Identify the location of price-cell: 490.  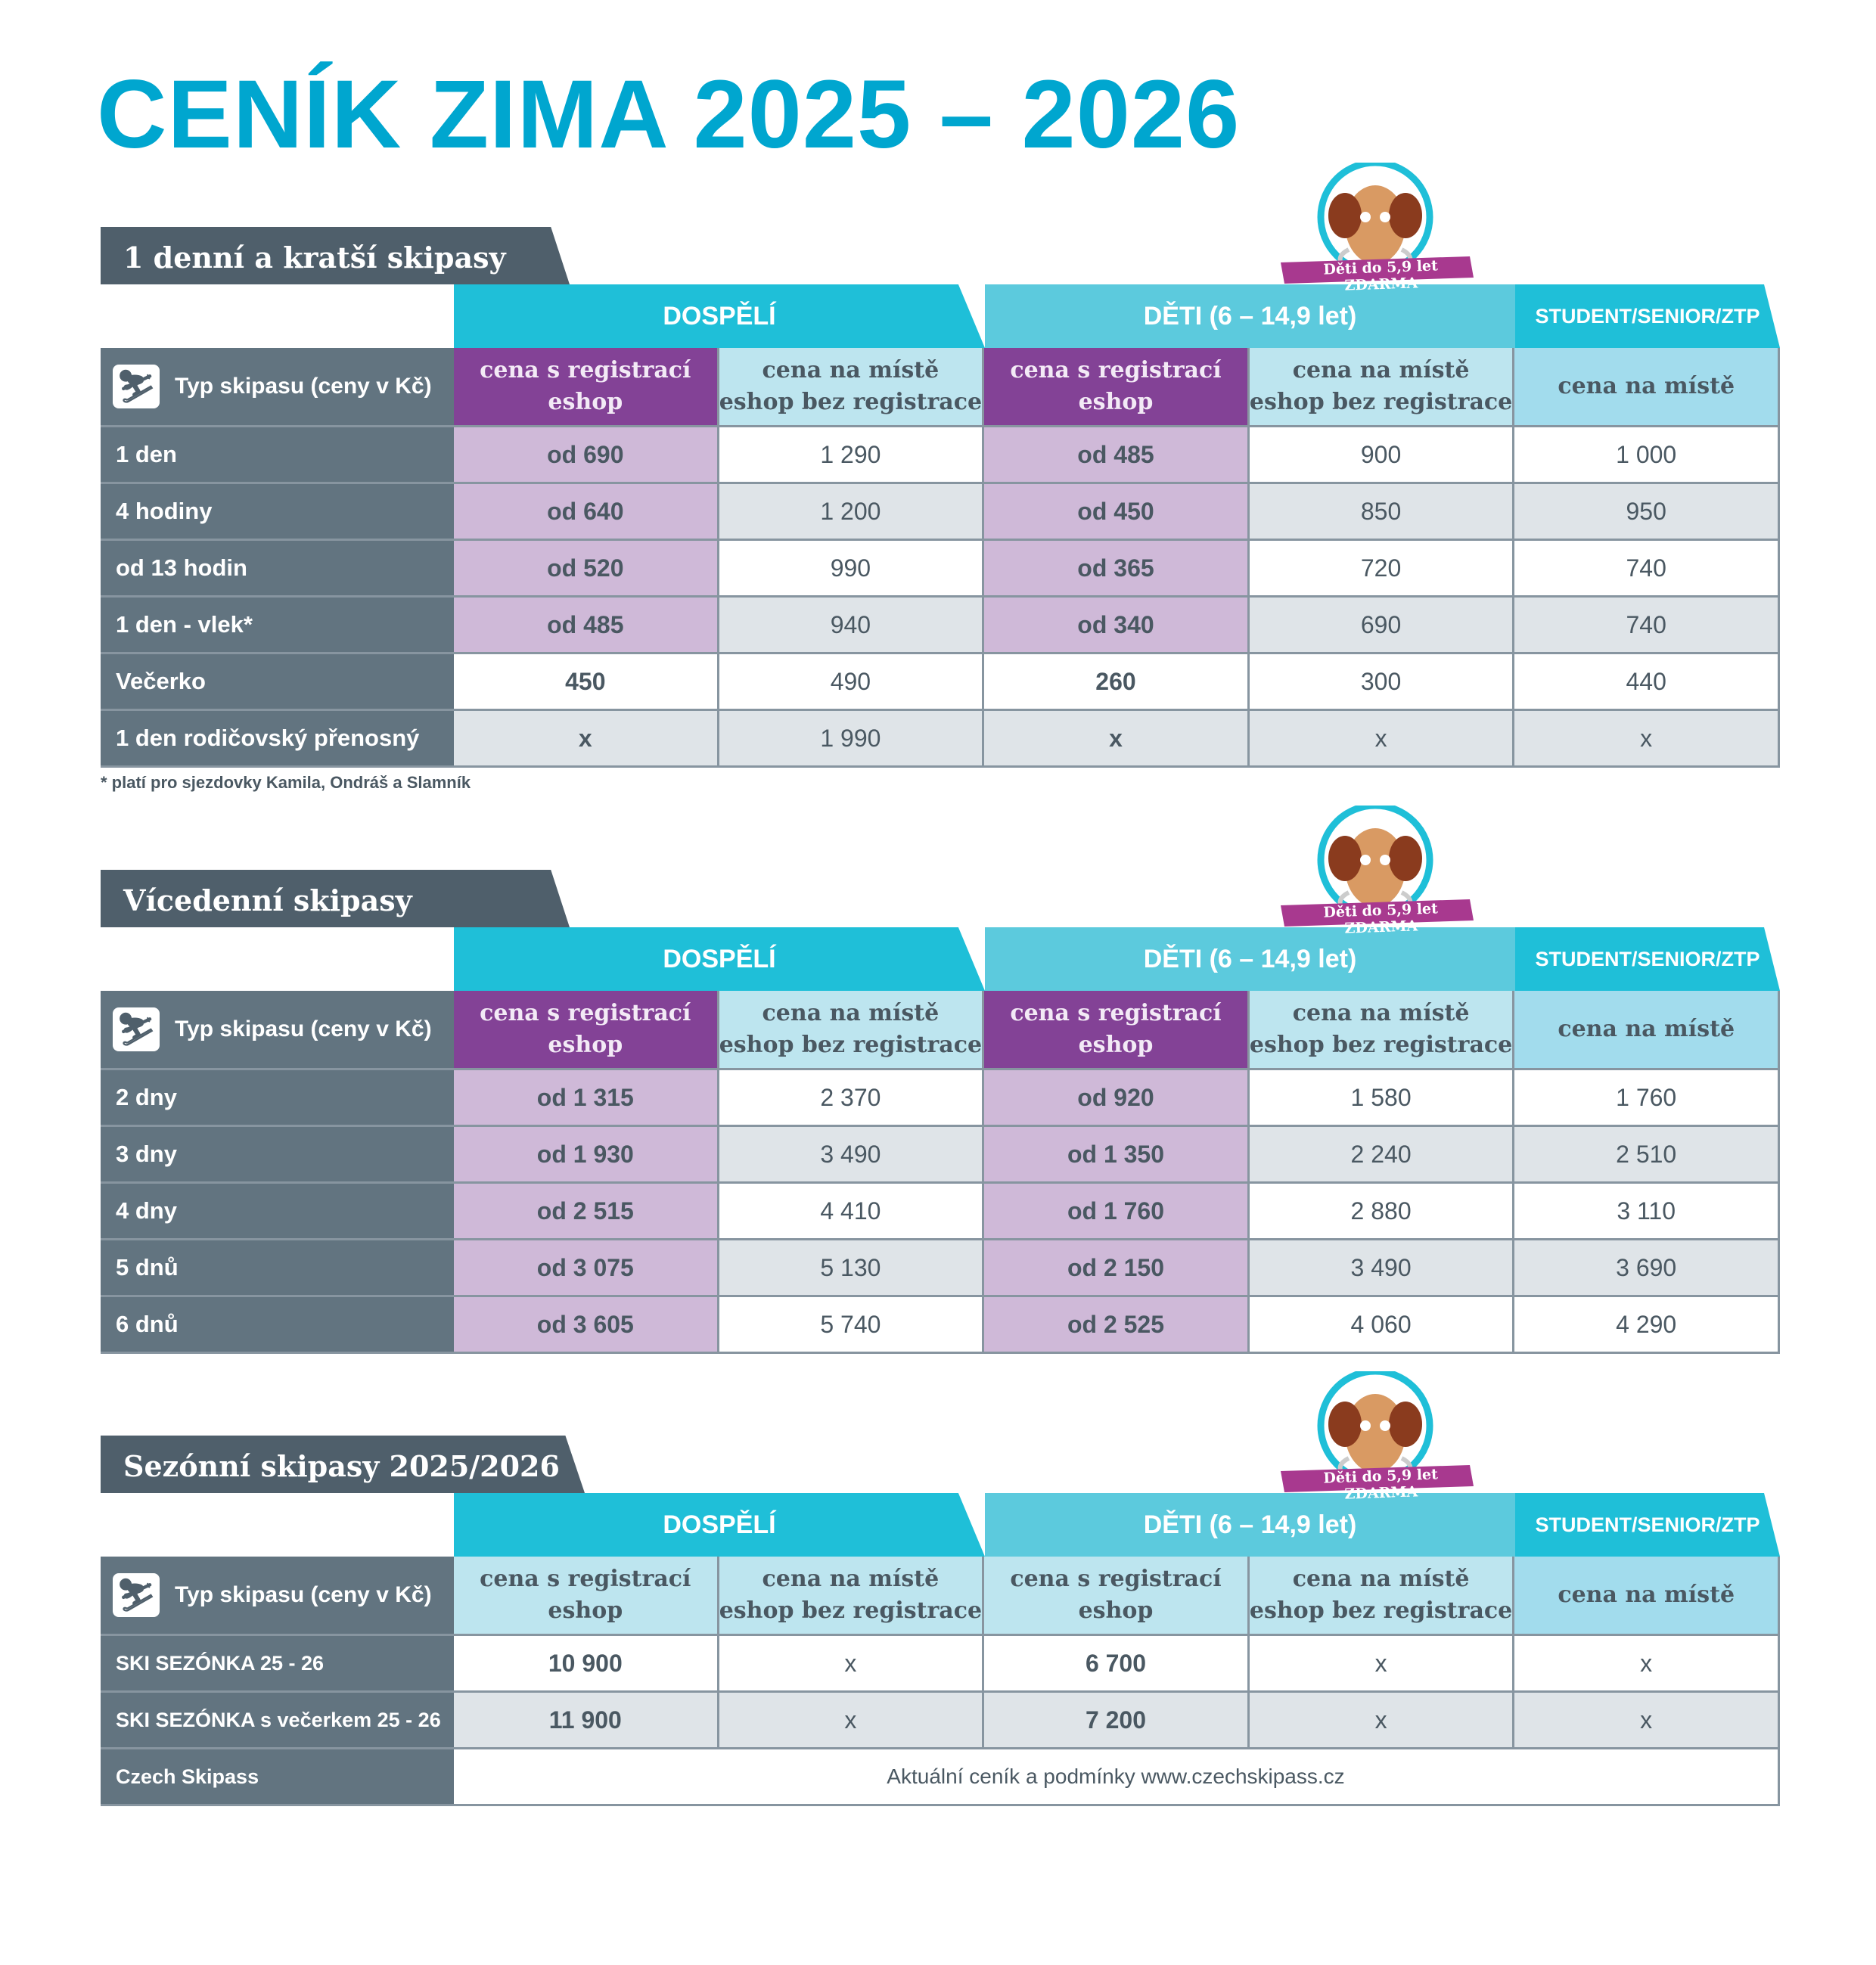
(852, 682).